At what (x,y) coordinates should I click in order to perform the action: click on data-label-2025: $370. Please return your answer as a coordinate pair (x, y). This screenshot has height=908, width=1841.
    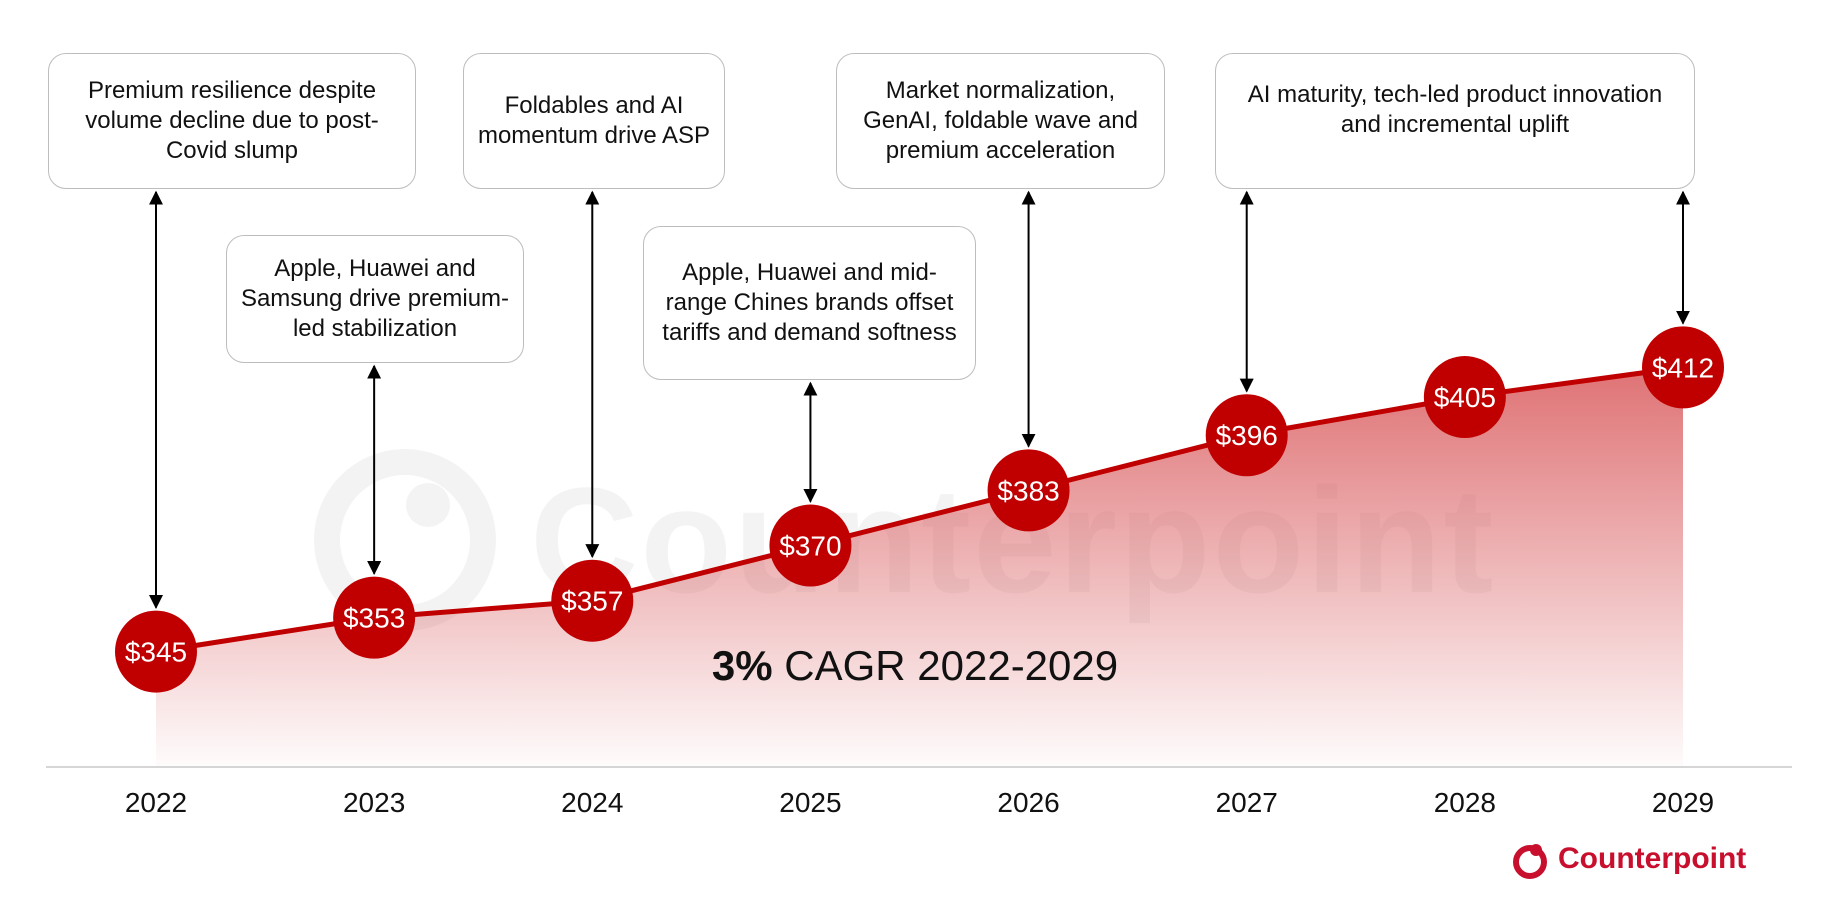
    Looking at the image, I should click on (810, 546).